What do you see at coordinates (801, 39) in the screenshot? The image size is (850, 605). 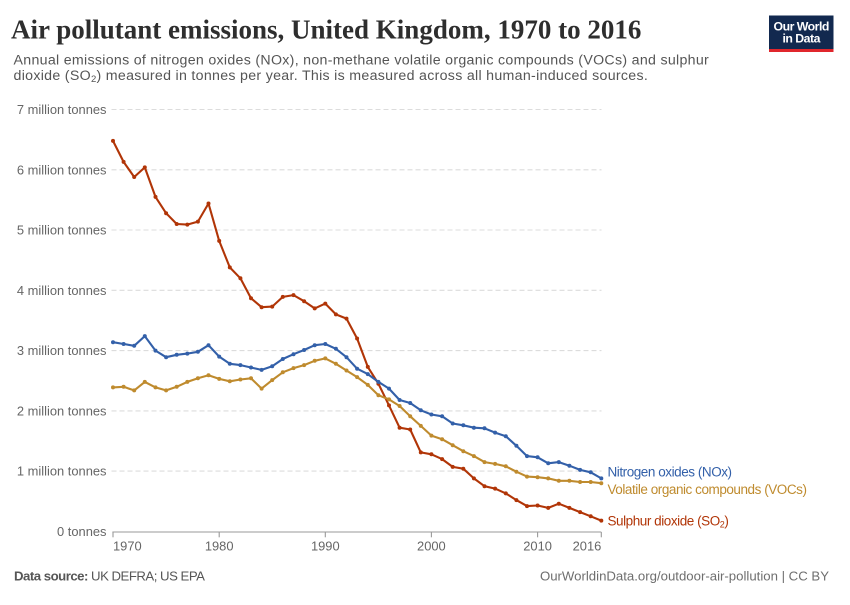 I see `svg-text: in Data` at bounding box center [801, 39].